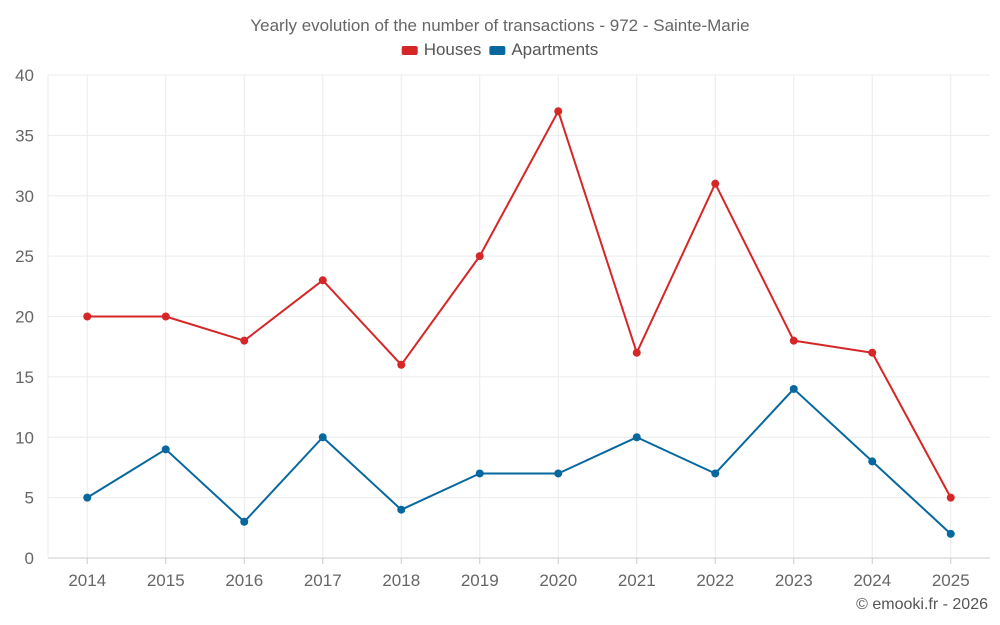 The image size is (1000, 625). I want to click on legend-item-houses: Houses, so click(441, 49).